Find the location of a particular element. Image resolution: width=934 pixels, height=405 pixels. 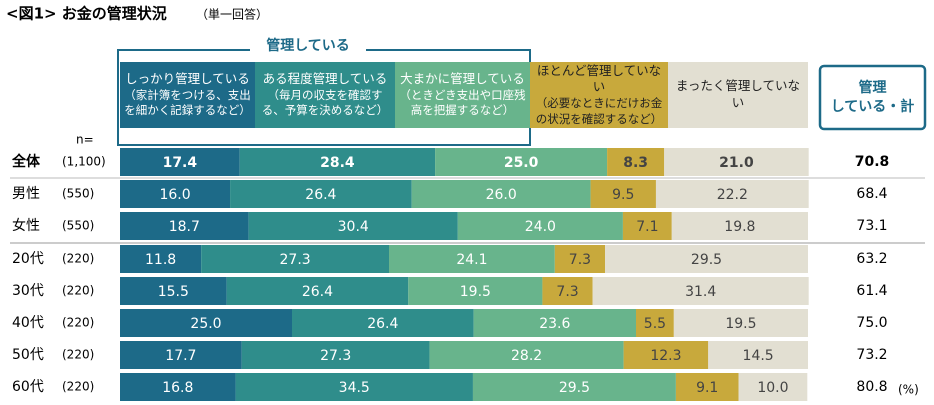

value-label: 23.6 is located at coordinates (554, 324).